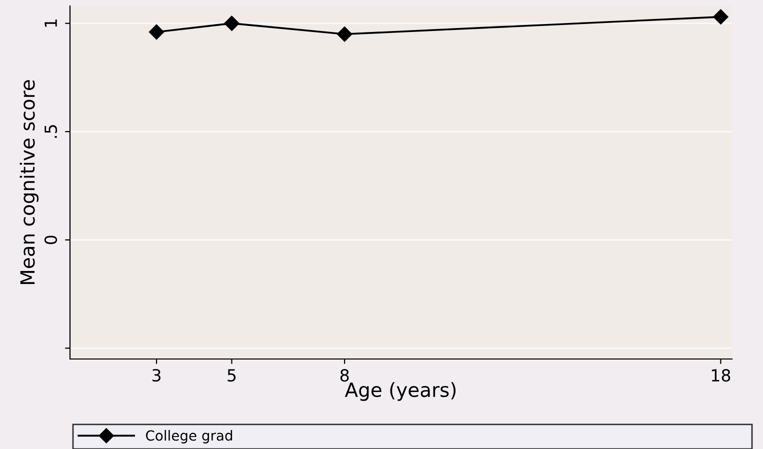  What do you see at coordinates (50, 23) in the screenshot?
I see `y-tick-label: 1` at bounding box center [50, 23].